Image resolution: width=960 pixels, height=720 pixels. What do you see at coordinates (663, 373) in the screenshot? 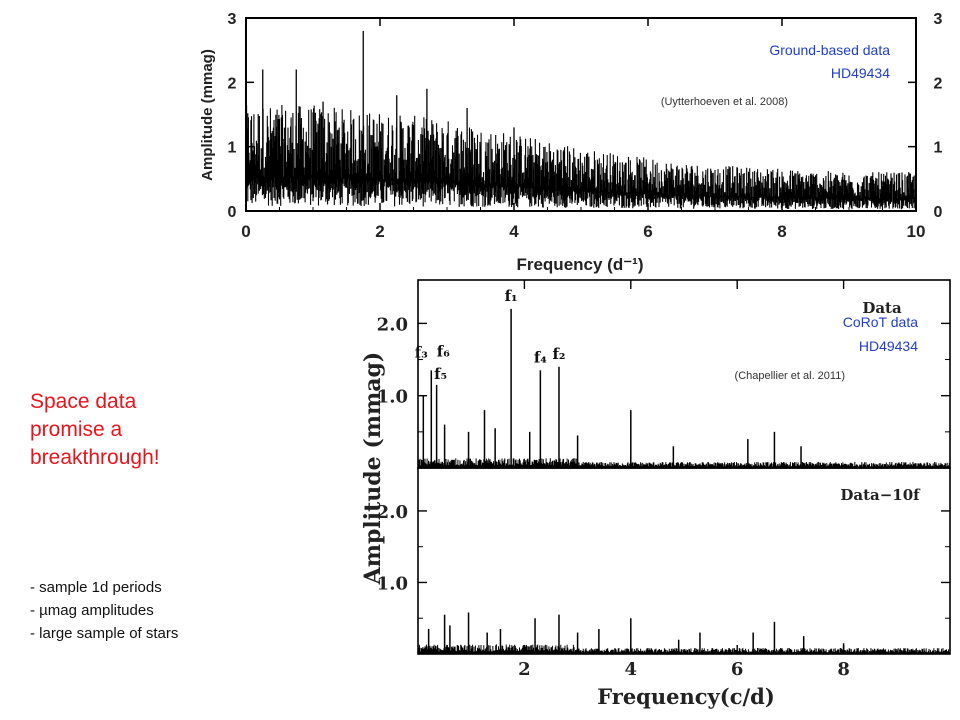
I see `data-panel-y-ticks: 1.0 2.0` at bounding box center [663, 373].